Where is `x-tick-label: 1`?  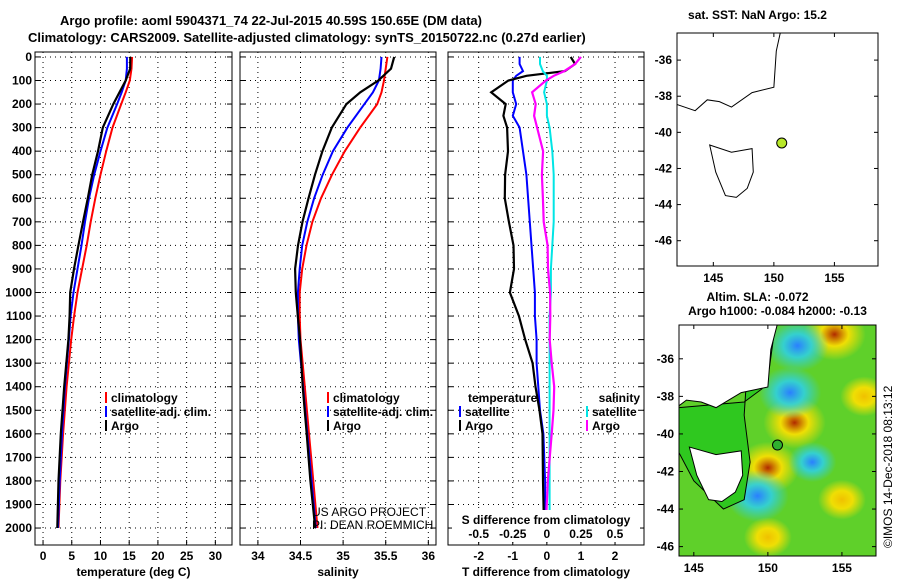 x-tick-label: 1 is located at coordinates (581, 556).